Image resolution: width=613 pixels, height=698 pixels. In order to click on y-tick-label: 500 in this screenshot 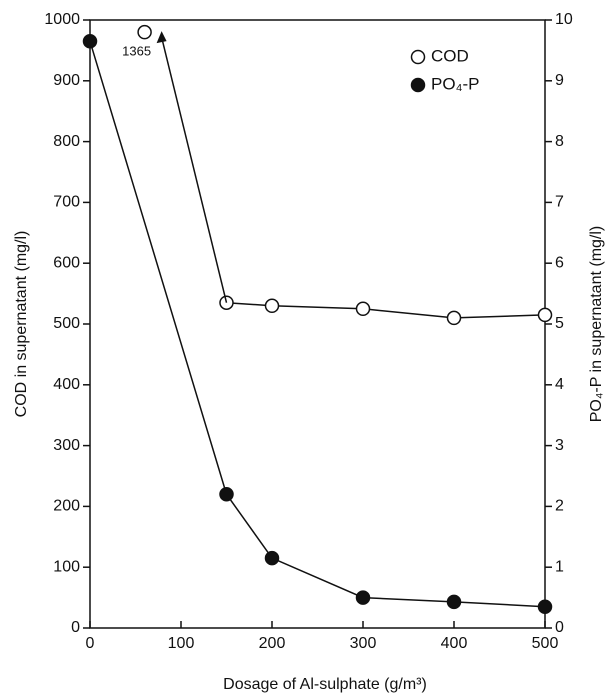, I will do `click(66, 323)`.